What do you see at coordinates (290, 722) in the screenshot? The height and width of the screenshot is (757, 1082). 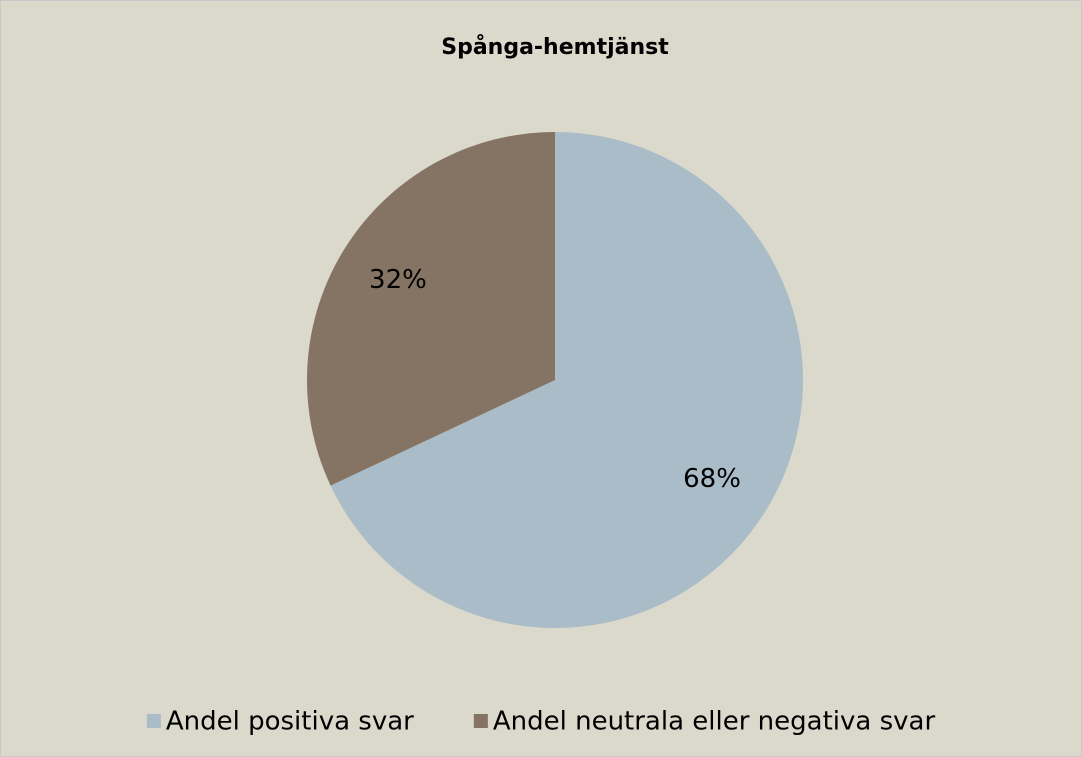 I see `legend-label: Andel positiva svar` at bounding box center [290, 722].